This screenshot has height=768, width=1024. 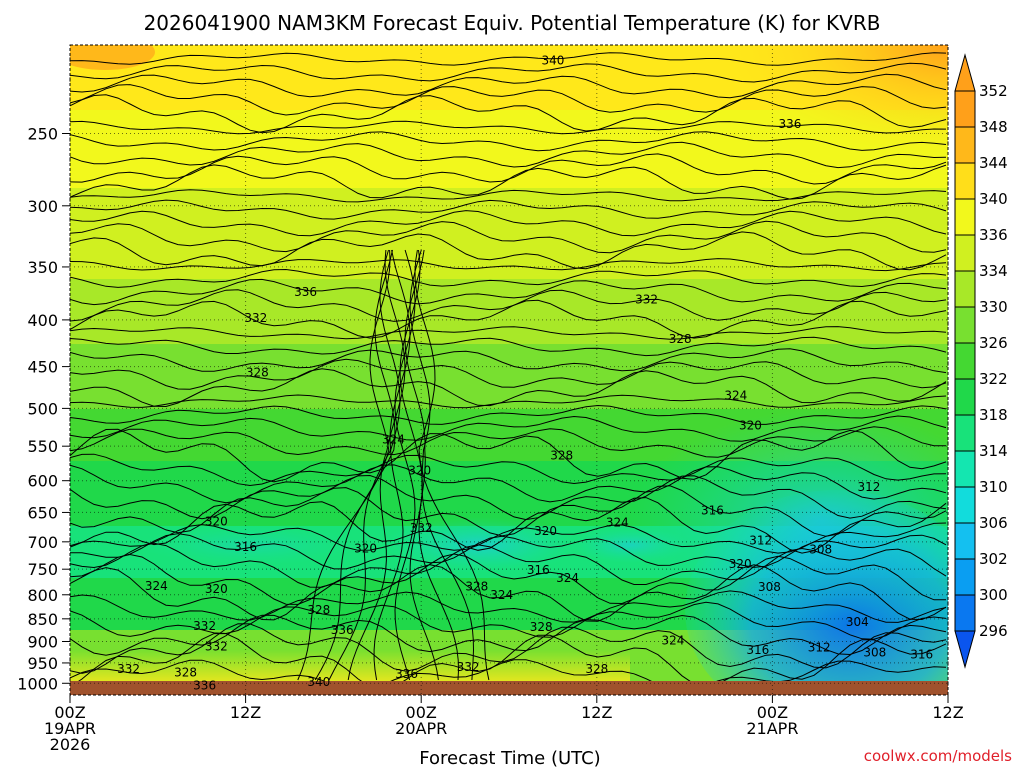 What do you see at coordinates (509, 758) in the screenshot?
I see `x-axis-label: Forecast Time (UTC)` at bounding box center [509, 758].